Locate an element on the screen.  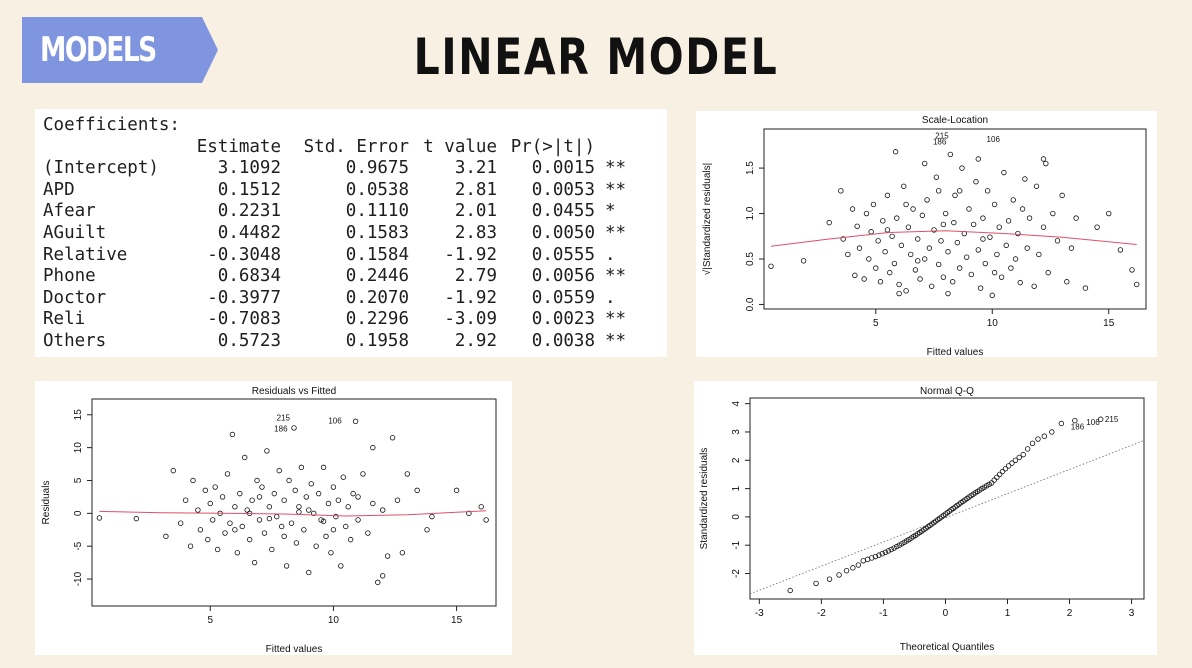
section-tag-label: MODELS is located at coordinates (98, 50).